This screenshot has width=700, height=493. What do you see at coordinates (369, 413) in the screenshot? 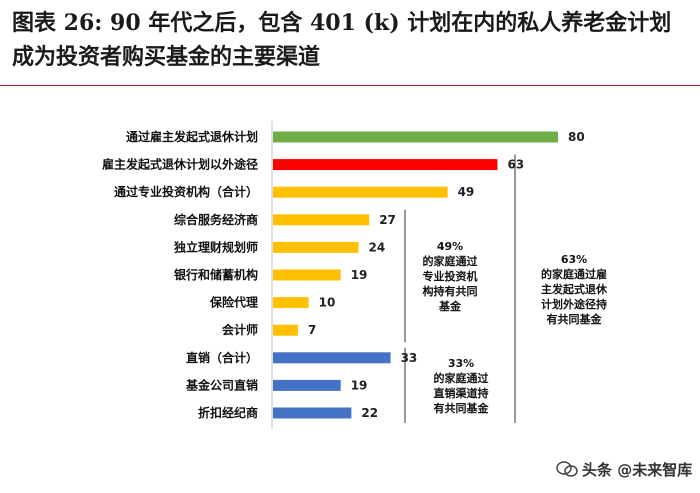
I see `data-label: 22` at bounding box center [369, 413].